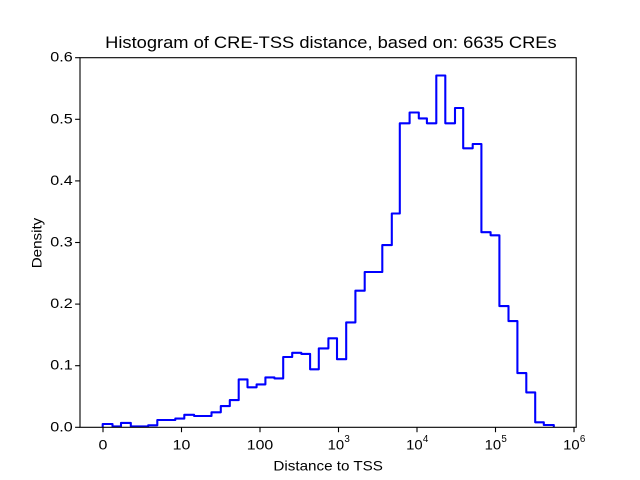 The width and height of the screenshot is (640, 480). I want to click on svg-text: 0.1, so click(61, 365).